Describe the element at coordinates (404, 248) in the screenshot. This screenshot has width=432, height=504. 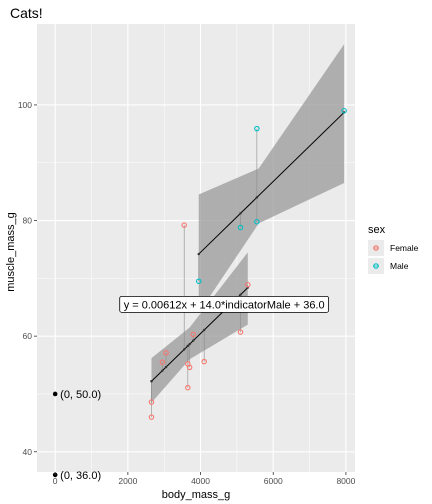
I see `legend-label-female: Female` at that location.